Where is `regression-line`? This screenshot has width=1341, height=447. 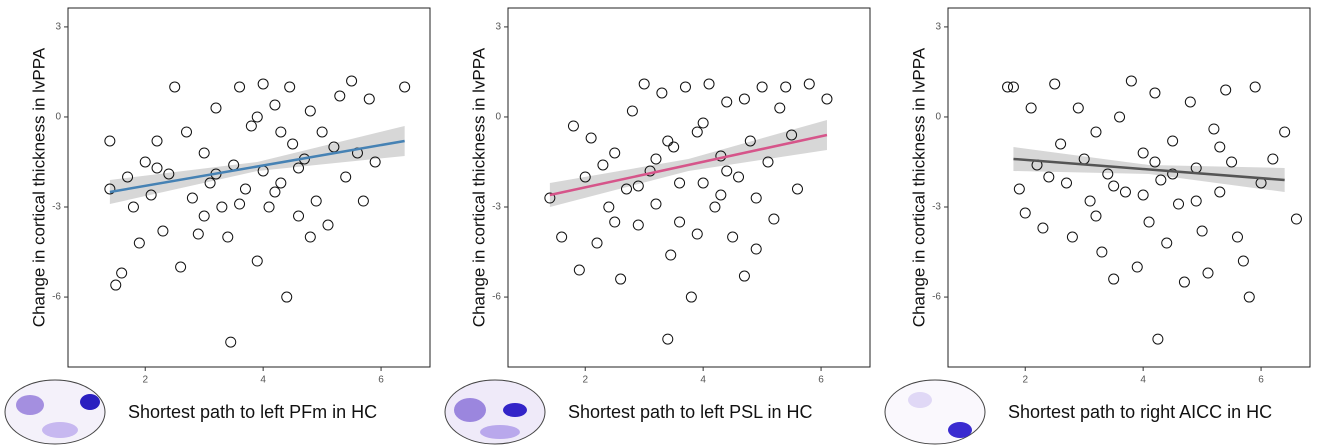 regression-line is located at coordinates (688, 165).